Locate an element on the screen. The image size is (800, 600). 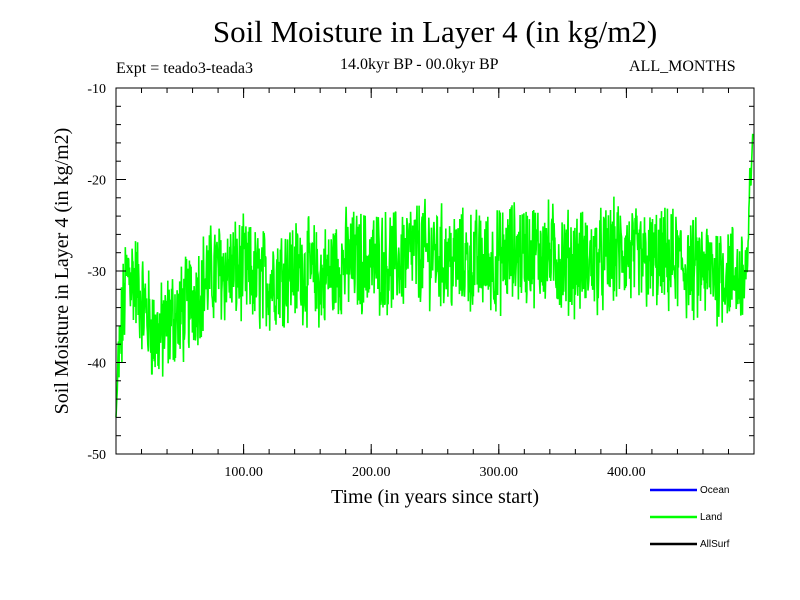
y-tick-label: -20 is located at coordinates (96, 181).